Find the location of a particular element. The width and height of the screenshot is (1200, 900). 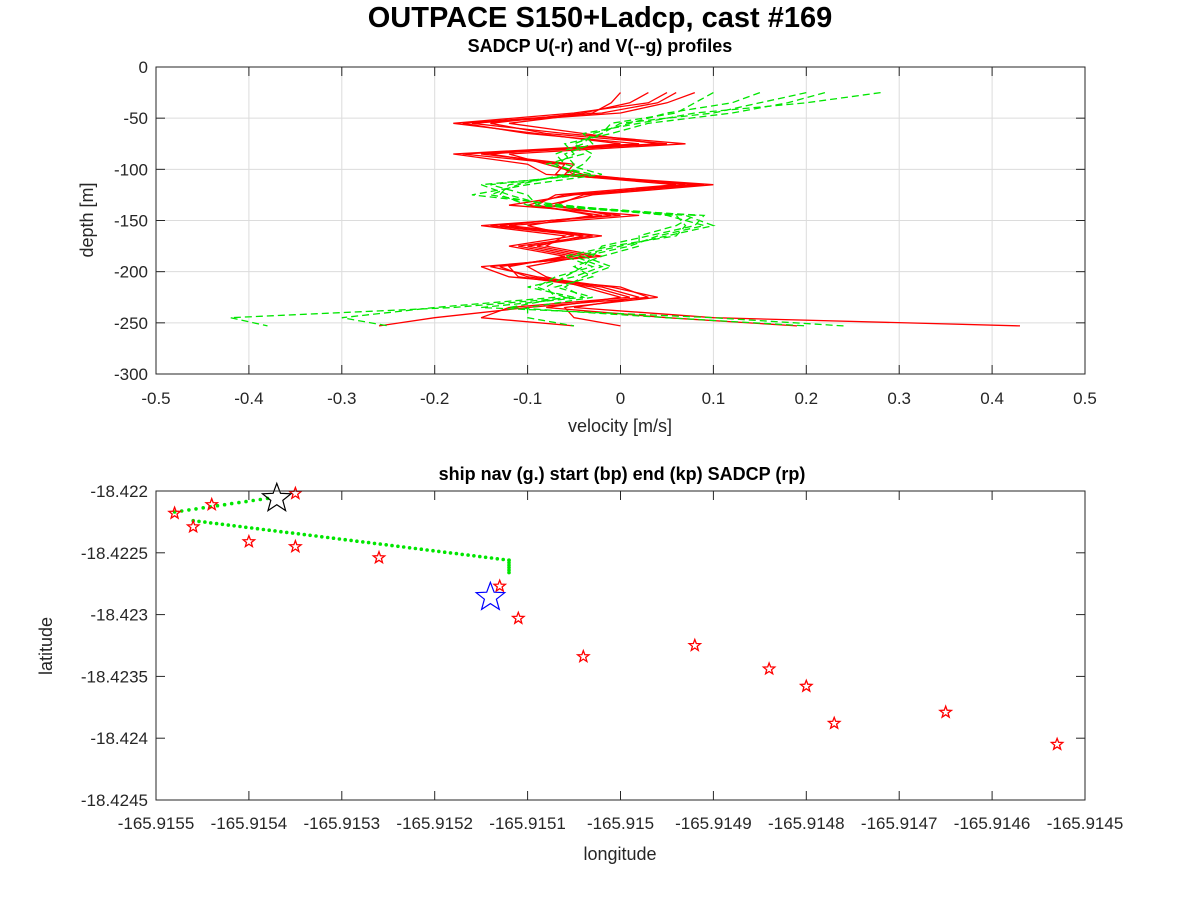

x-tick-label: 0.3 is located at coordinates (899, 398).